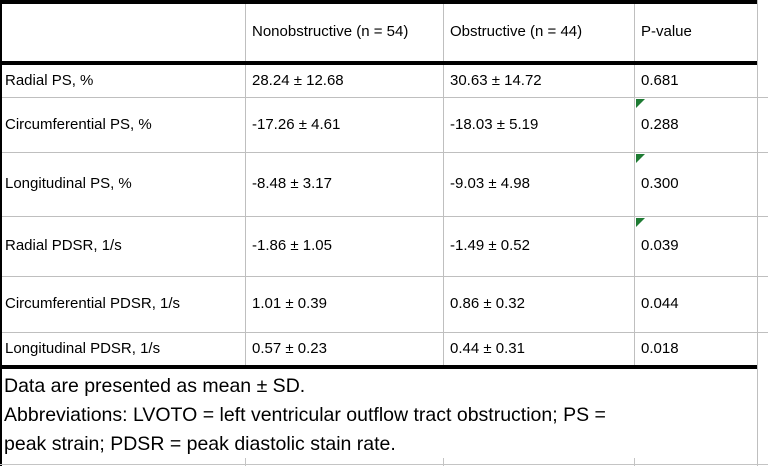 Image resolution: width=768 pixels, height=466 pixels. Describe the element at coordinates (155, 386) in the screenshot. I see `footnote-line: Data are presented as mean ± SD.` at that location.